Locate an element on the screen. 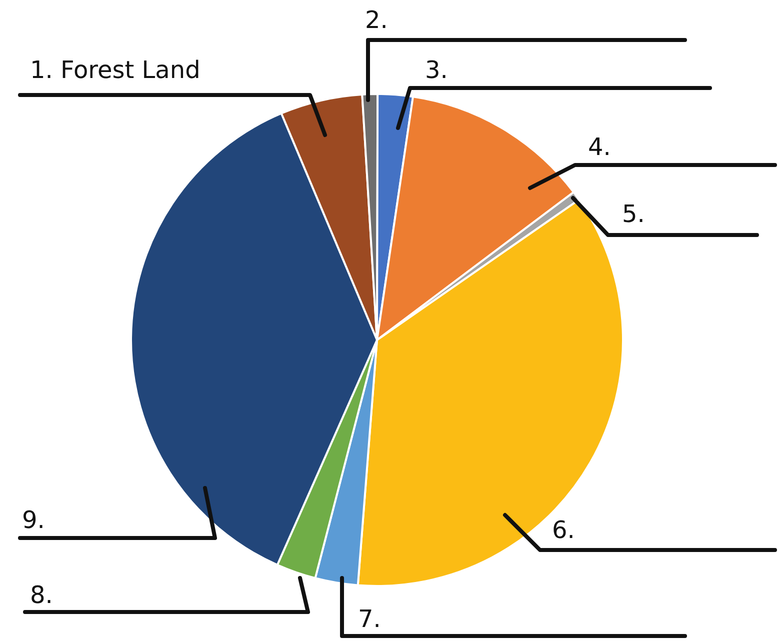 The height and width of the screenshot is (641, 784). slice-label: 3. is located at coordinates (436, 70).